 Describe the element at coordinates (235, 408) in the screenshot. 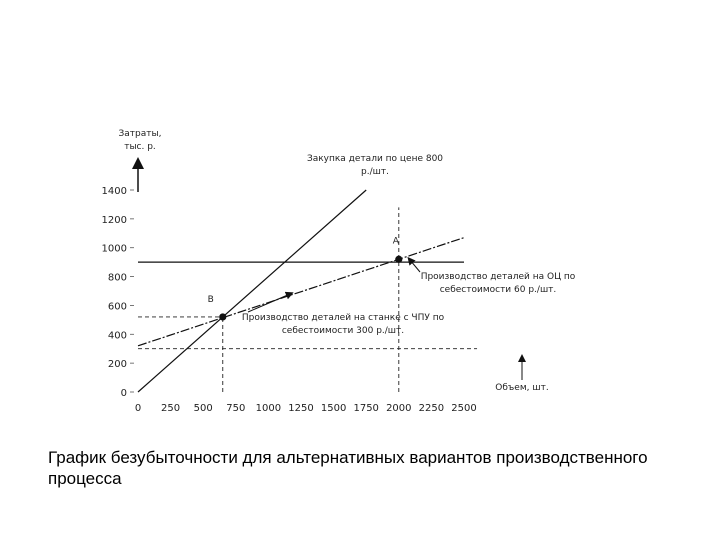

I see `x-tick-label: 750` at that location.